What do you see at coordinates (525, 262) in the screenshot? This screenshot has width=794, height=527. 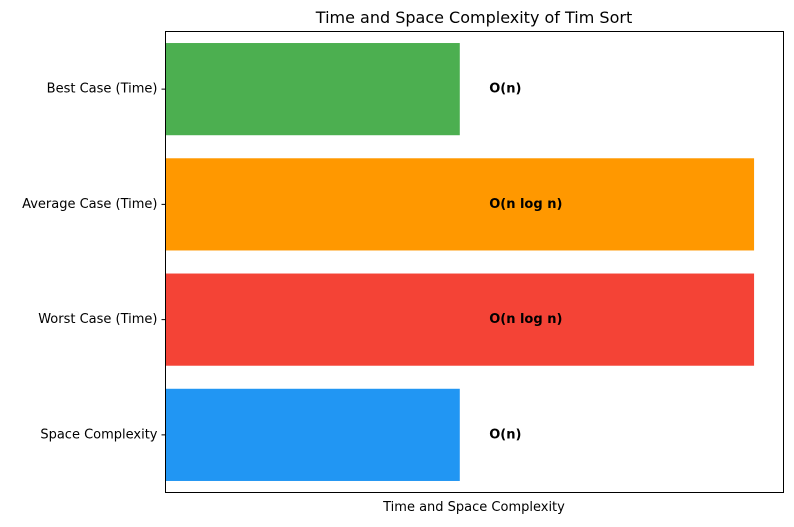 I see `data-labels-group: O(n) O(n log n) O(n log n) O(n)` at bounding box center [525, 262].